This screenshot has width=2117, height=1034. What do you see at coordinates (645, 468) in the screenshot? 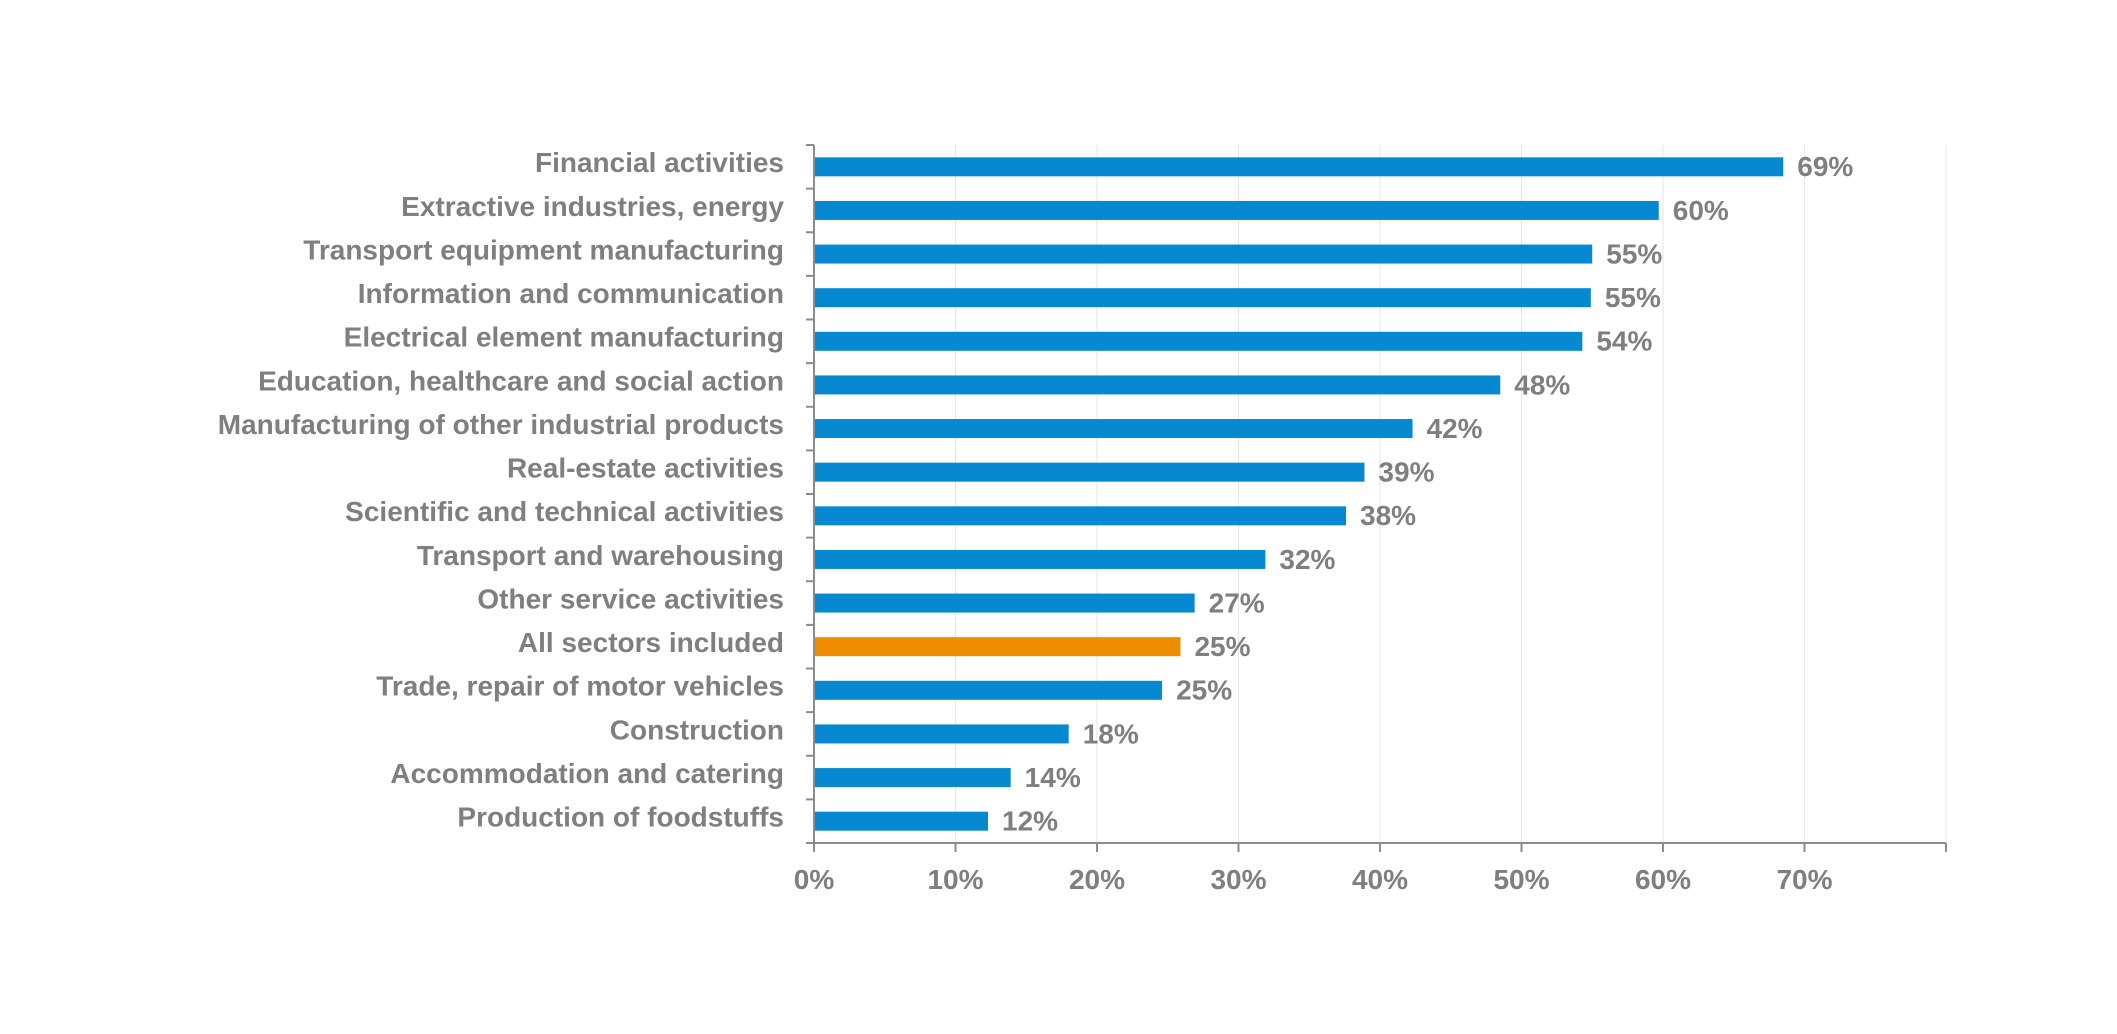
I see `category-label: Real-estate activities` at bounding box center [645, 468].